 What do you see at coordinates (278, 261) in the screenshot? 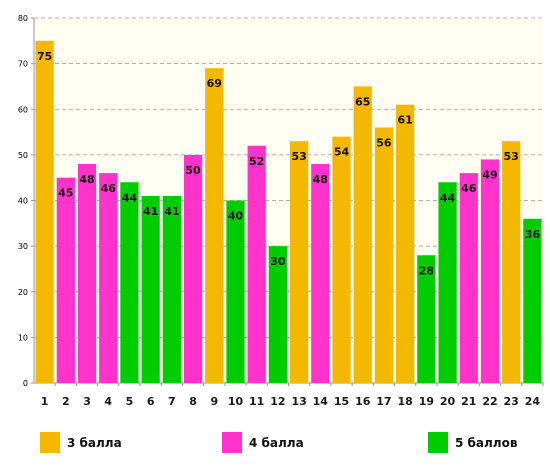
I see `data-label: 30` at bounding box center [278, 261].